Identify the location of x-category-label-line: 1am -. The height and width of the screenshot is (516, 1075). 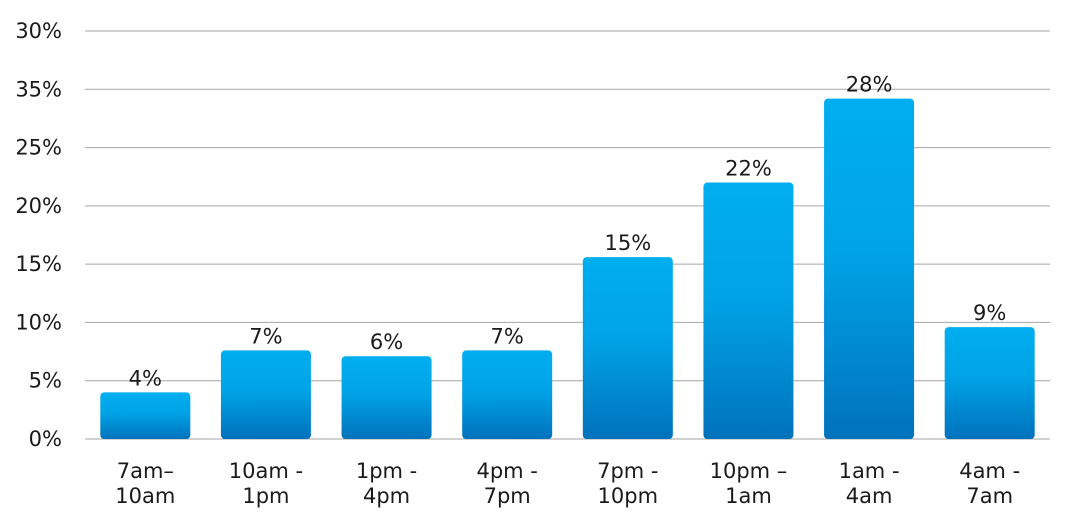
(869, 471).